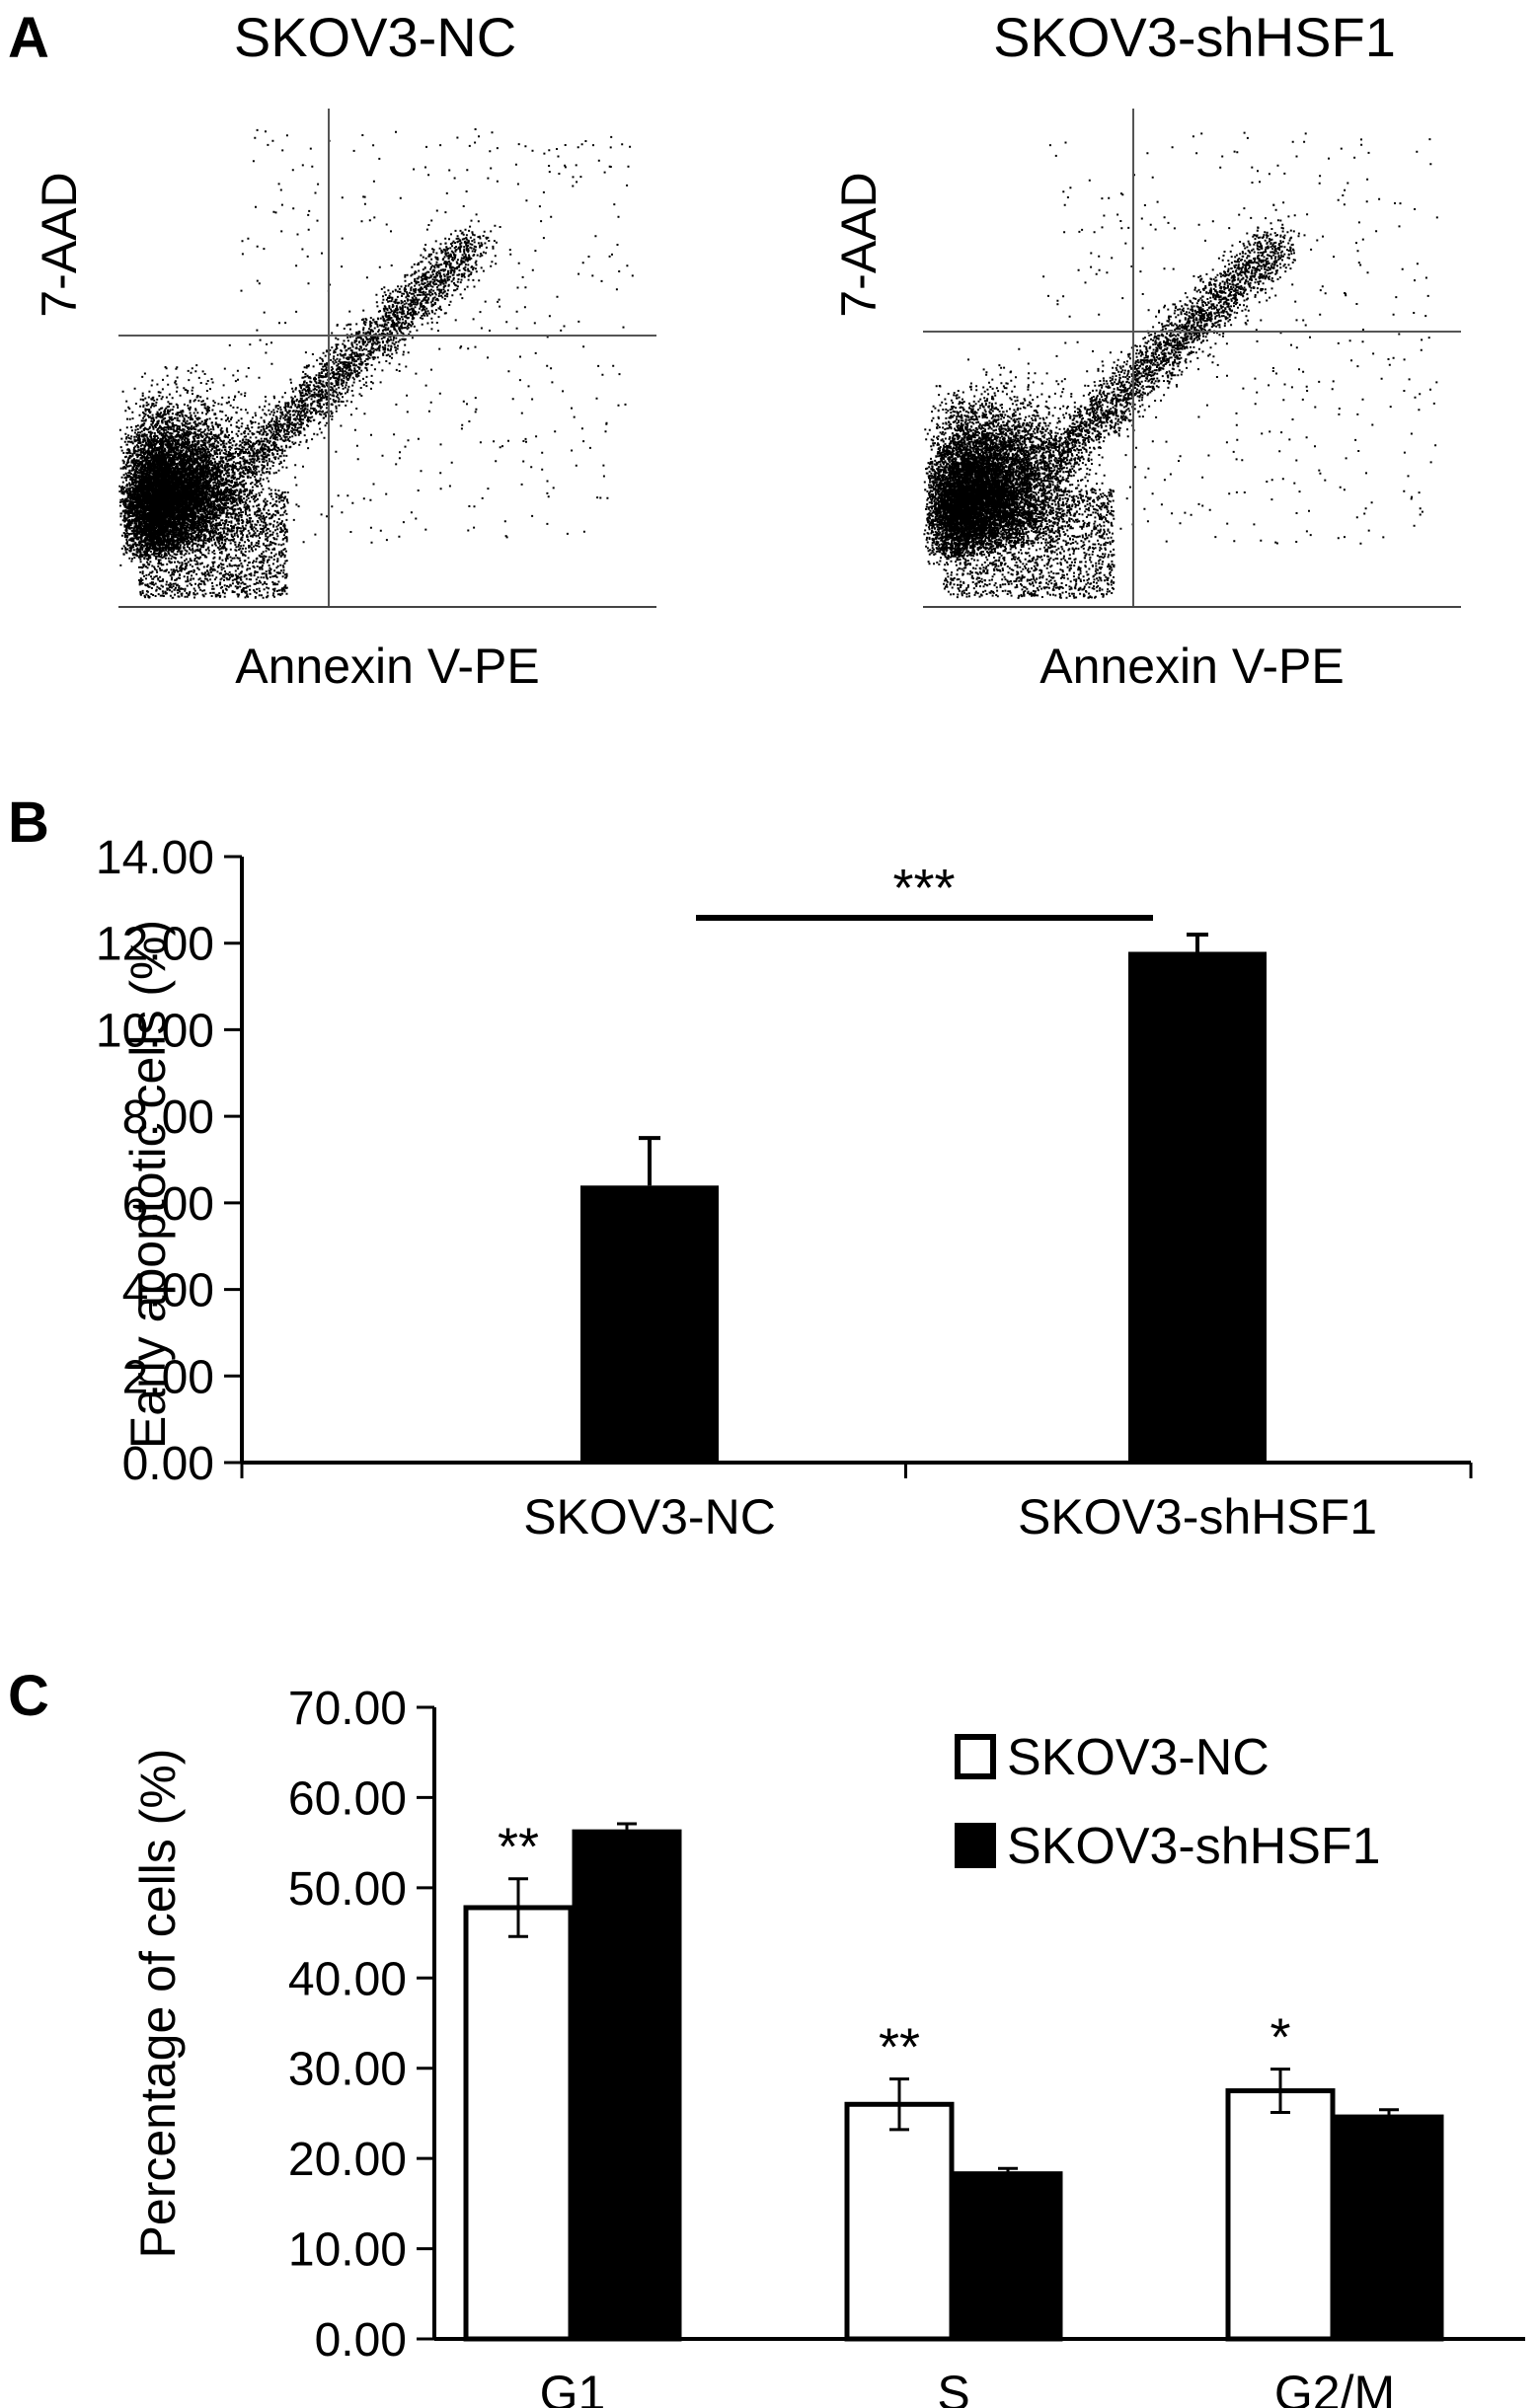 The width and height of the screenshot is (1539, 2408). I want to click on legend-label: SKOV3-NC, so click(1138, 1758).